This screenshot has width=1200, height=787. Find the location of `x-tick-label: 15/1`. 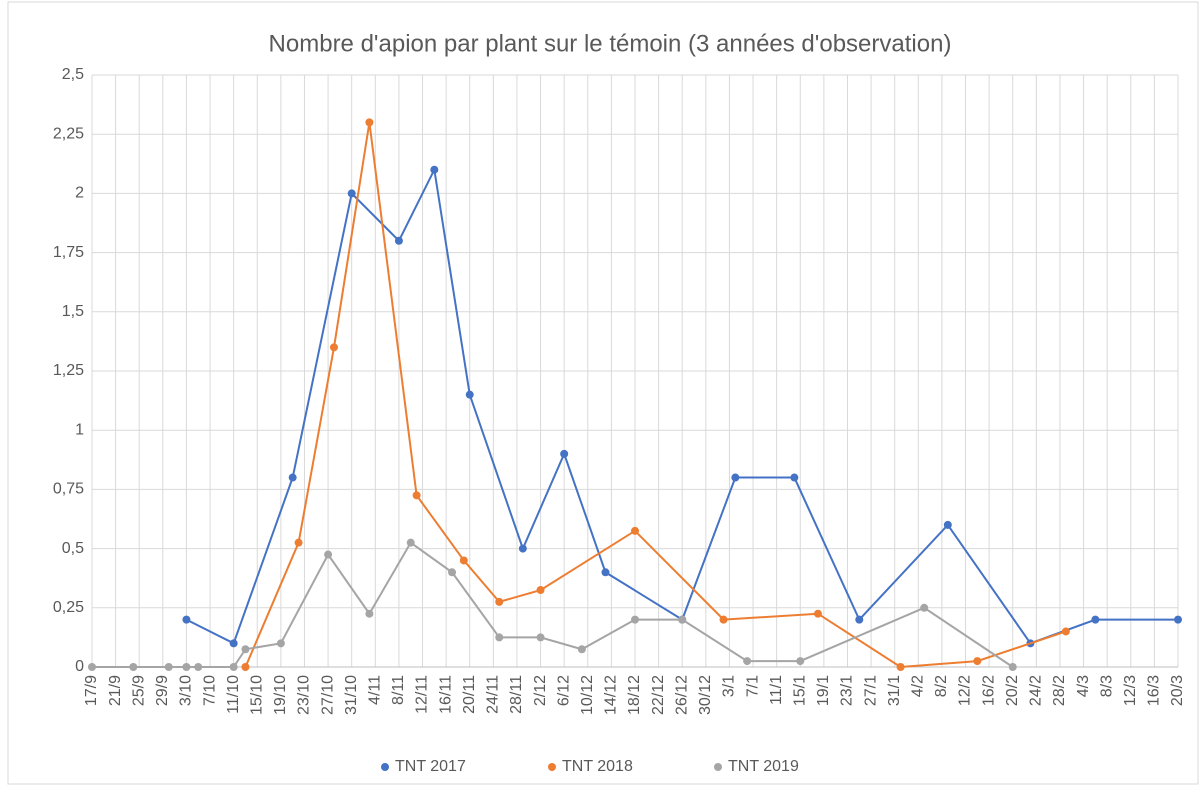

x-tick-label: 15/1 is located at coordinates (799, 690).